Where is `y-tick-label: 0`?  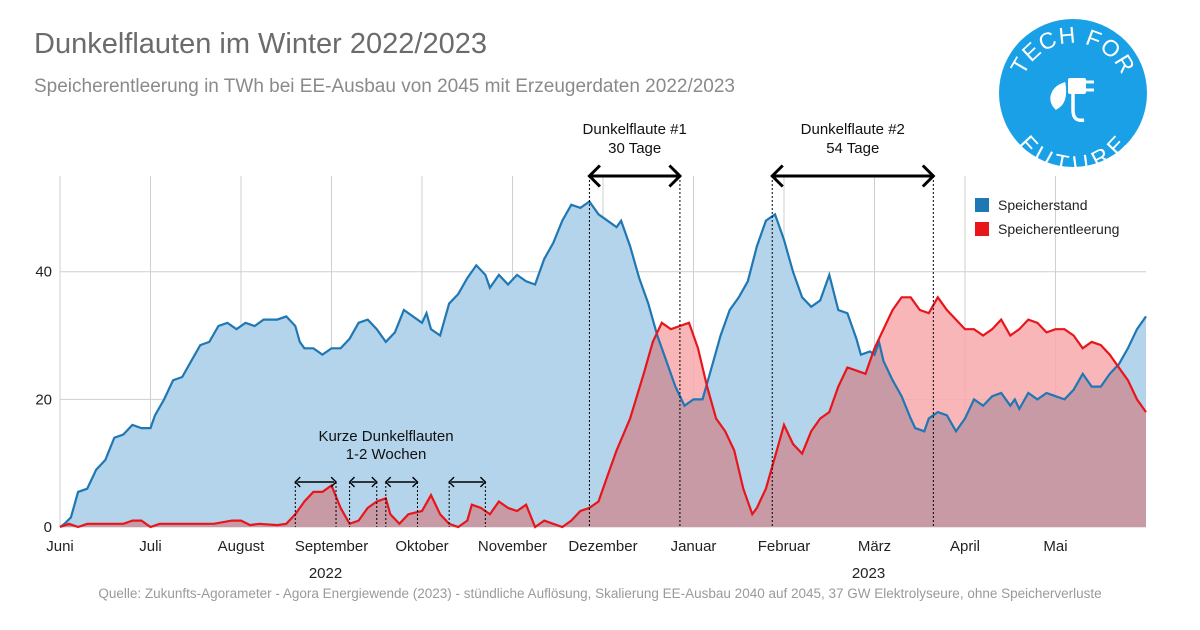 y-tick-label: 0 is located at coordinates (48, 527).